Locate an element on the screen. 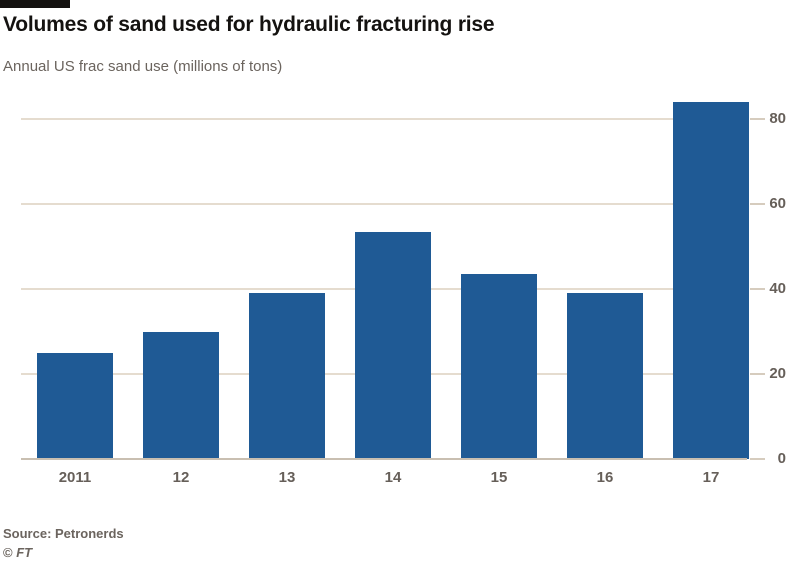 The height and width of the screenshot is (567, 800). x-axis-baseline is located at coordinates (384, 459).